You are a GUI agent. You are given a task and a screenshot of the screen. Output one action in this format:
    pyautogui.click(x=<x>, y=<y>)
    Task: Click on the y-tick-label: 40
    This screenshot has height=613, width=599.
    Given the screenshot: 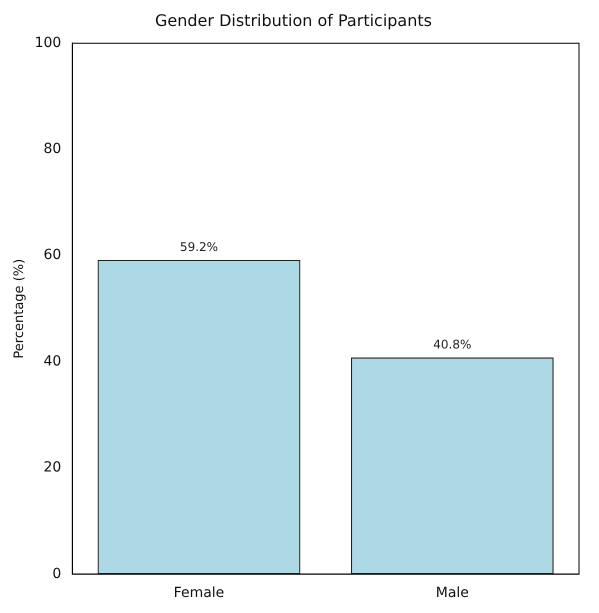 What is the action you would take?
    pyautogui.click(x=52, y=361)
    